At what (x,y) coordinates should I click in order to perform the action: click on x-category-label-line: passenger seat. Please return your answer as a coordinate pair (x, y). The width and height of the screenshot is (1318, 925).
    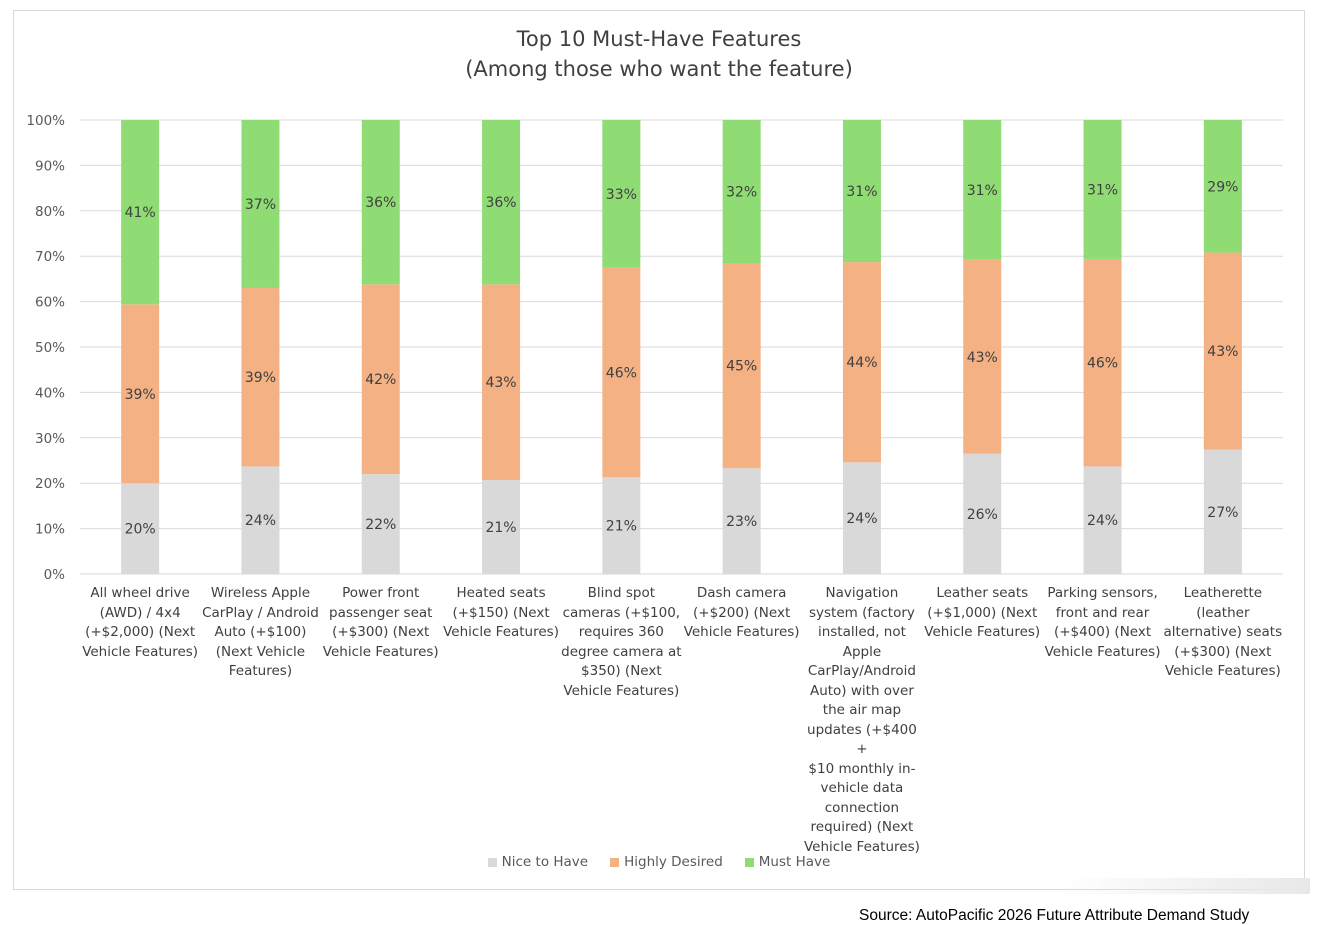
    Looking at the image, I should click on (381, 612).